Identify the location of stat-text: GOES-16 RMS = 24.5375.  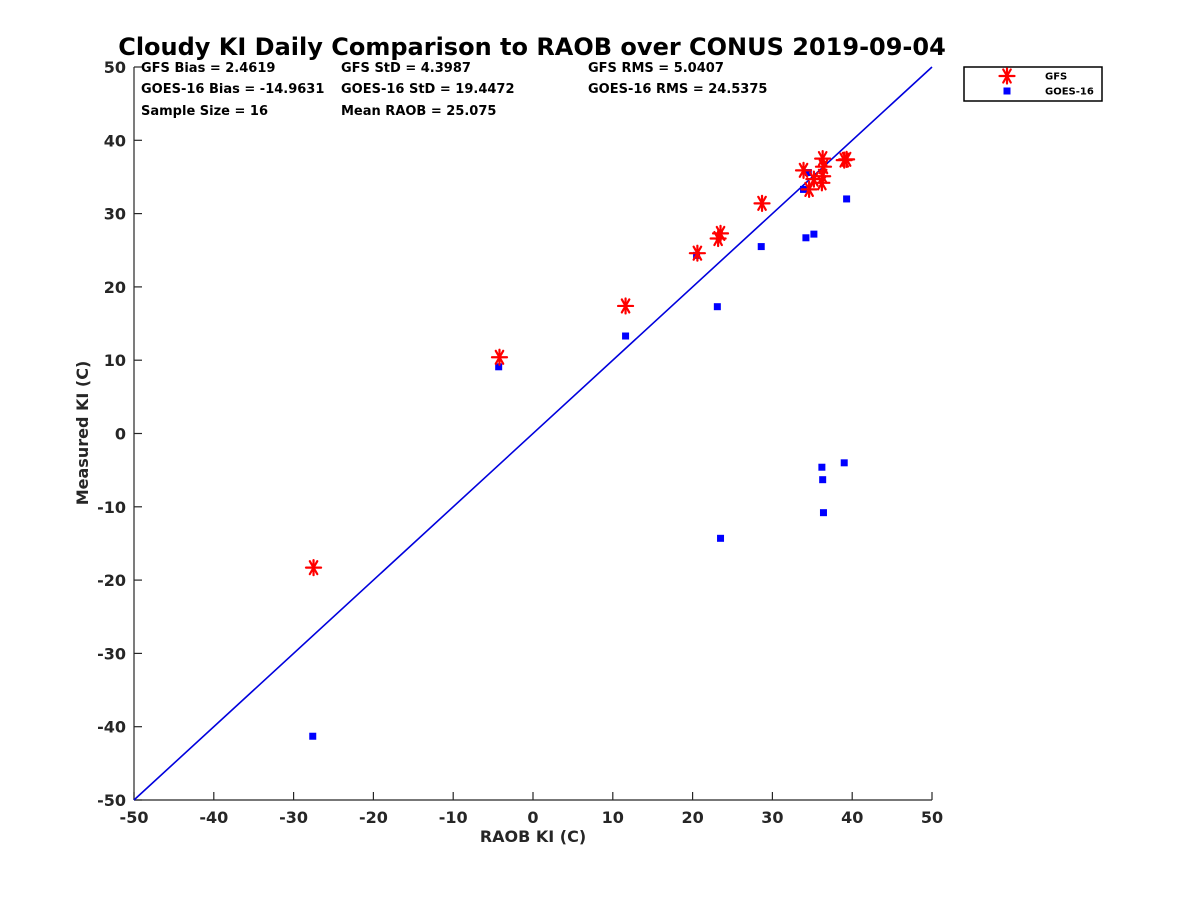
(677, 89).